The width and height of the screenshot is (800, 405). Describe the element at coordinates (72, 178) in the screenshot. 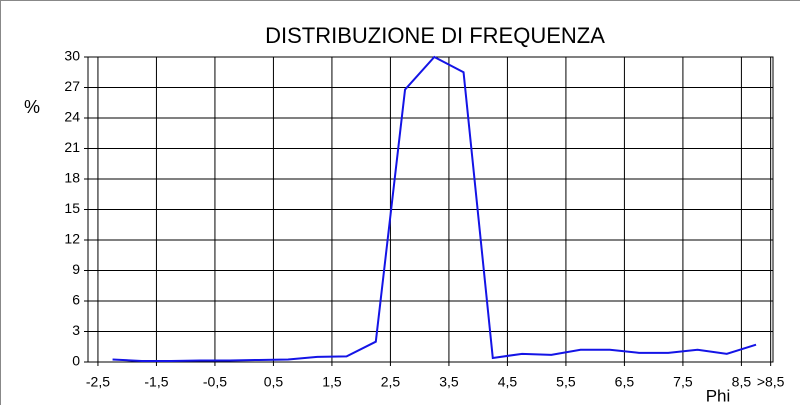

I see `y-tick-label: 18` at that location.